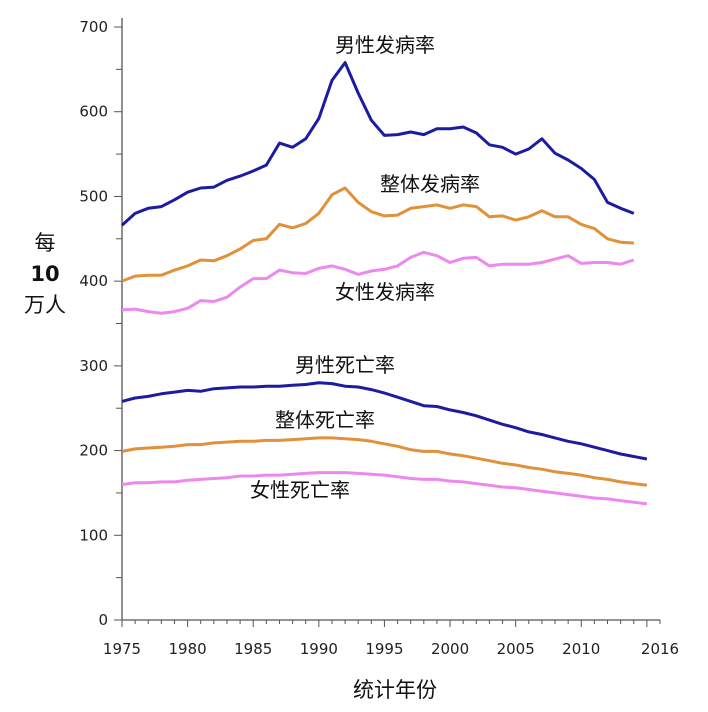 This screenshot has height=712, width=708. I want to click on x-tick-label: 1975, so click(122, 649).